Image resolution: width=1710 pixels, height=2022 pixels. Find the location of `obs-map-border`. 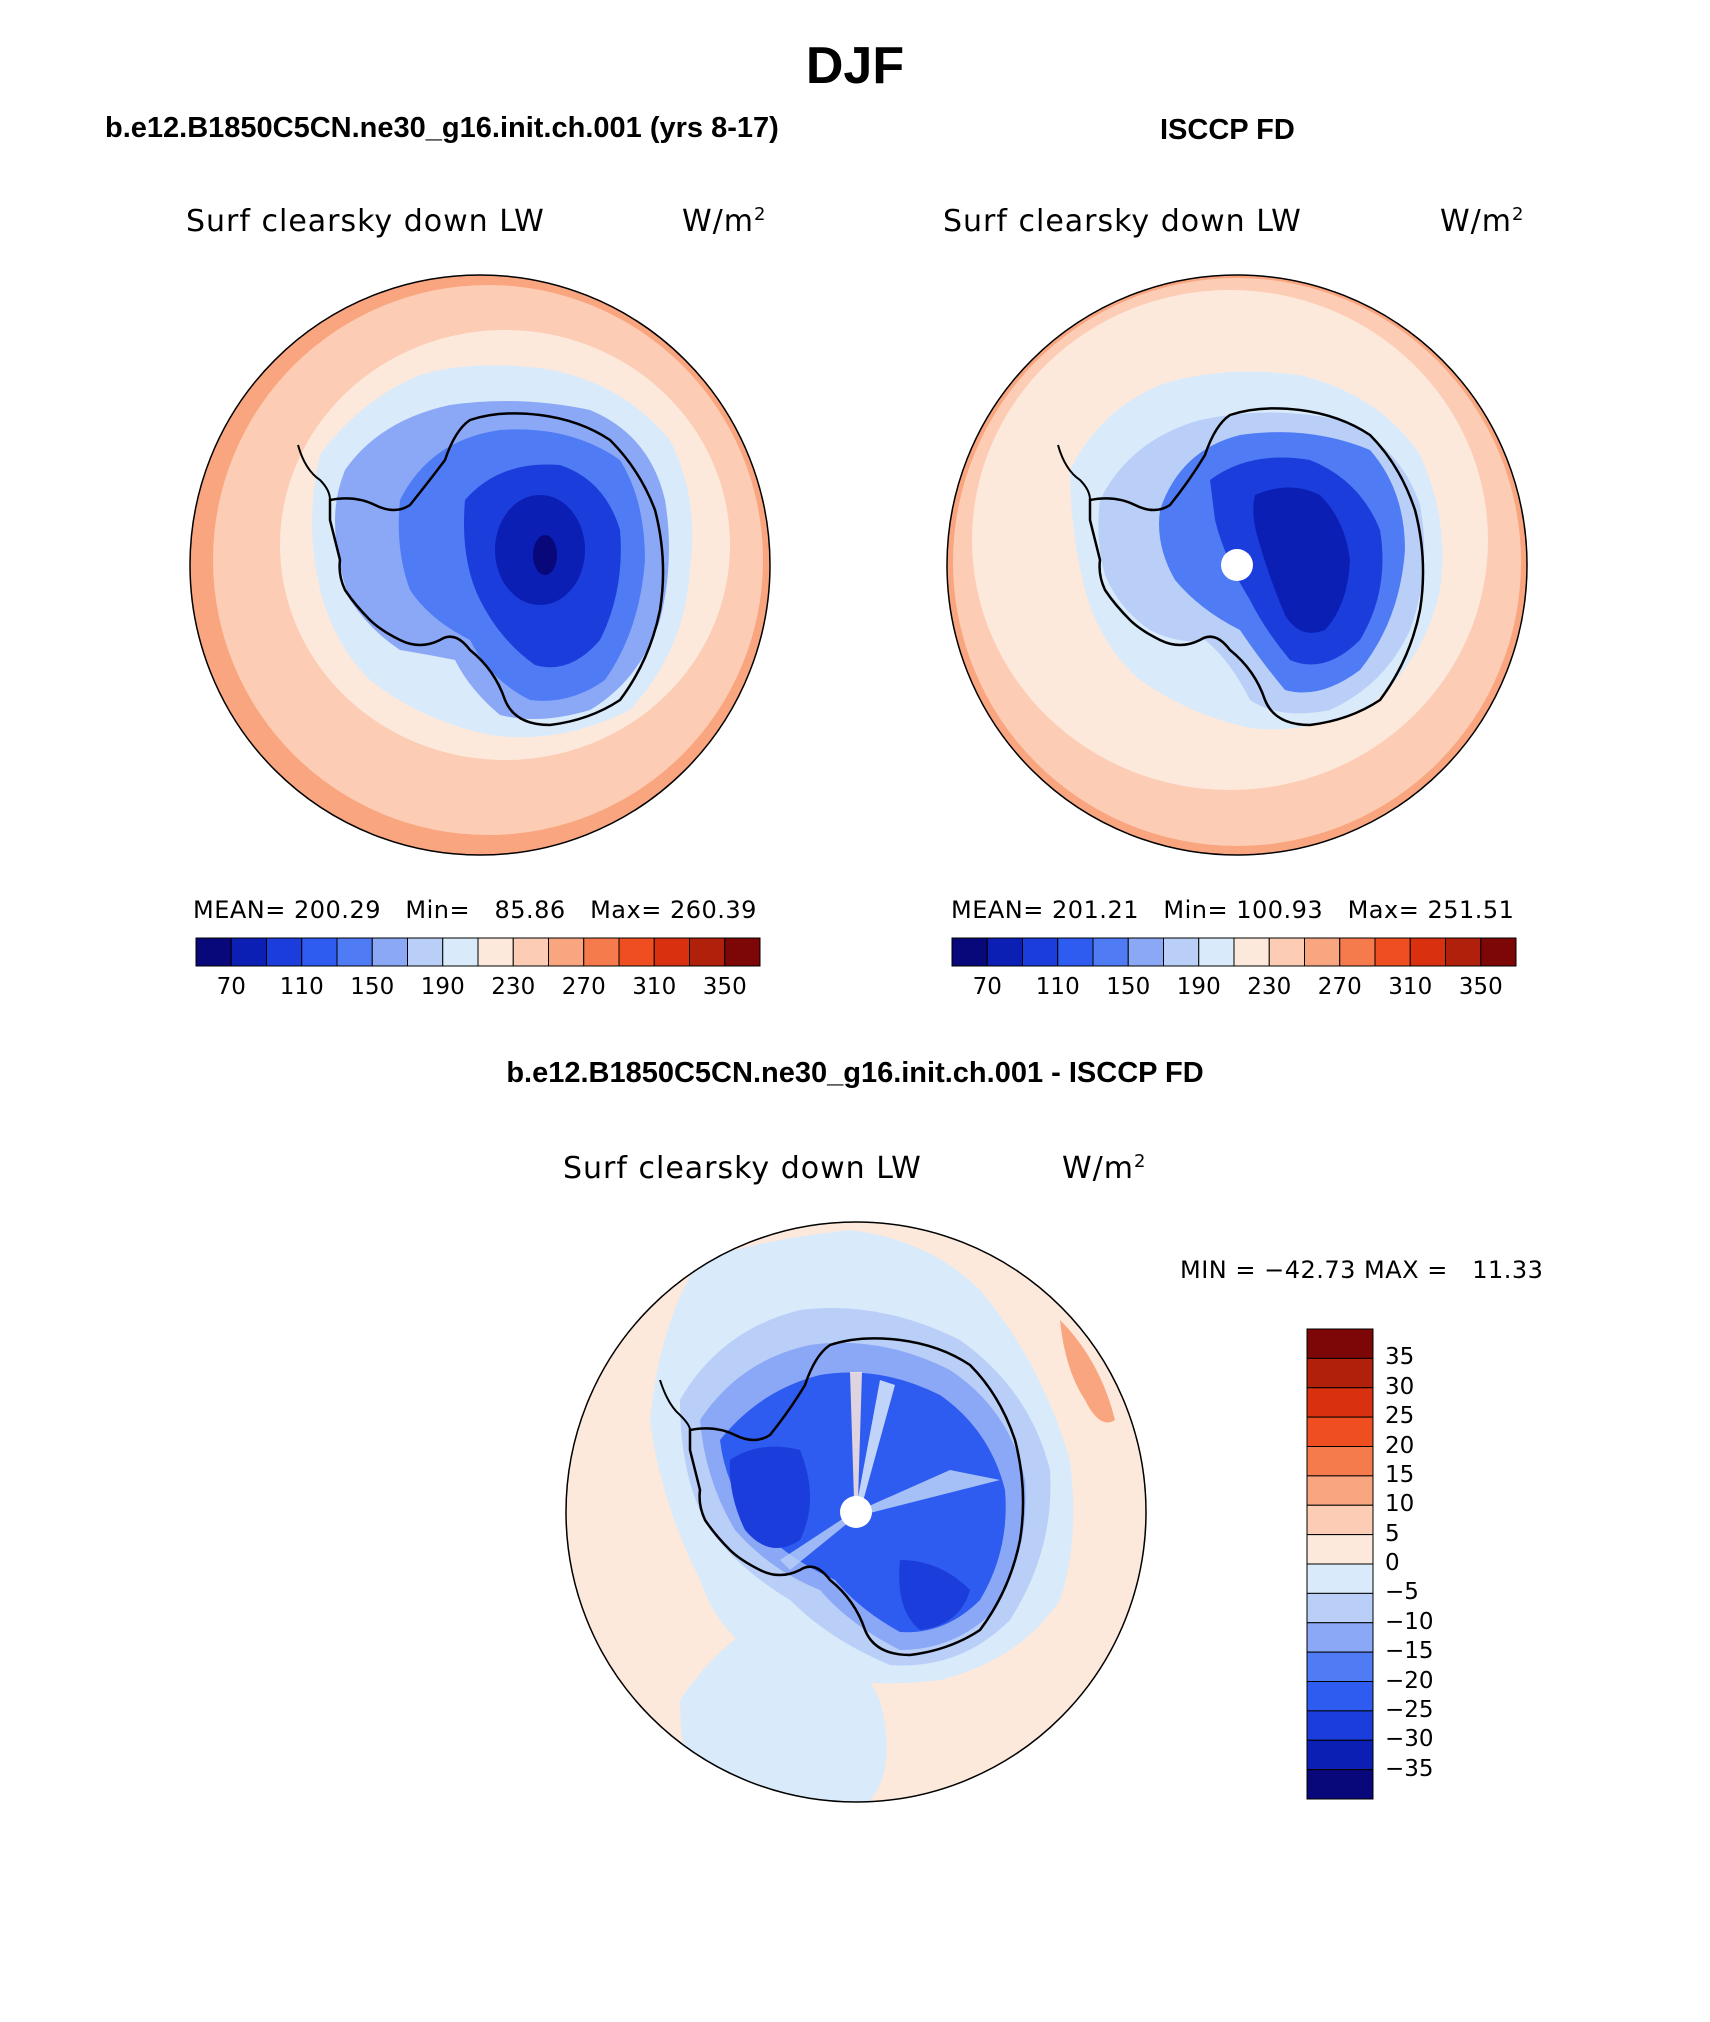

obs-map-border is located at coordinates (1237, 565).